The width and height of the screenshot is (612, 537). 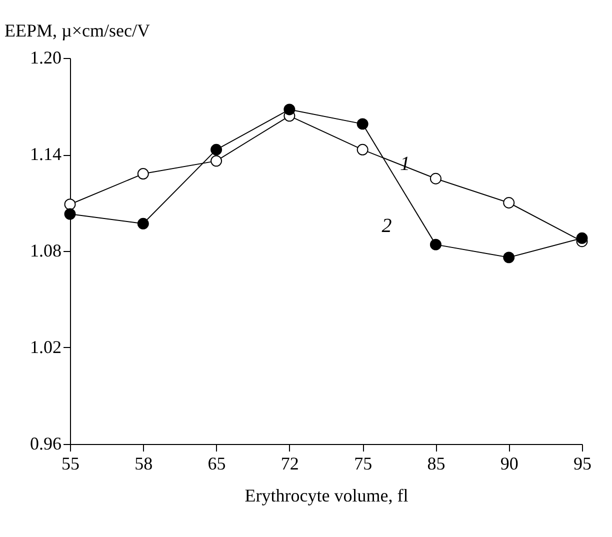 What do you see at coordinates (46, 347) in the screenshot?
I see `y-tick-label: 1.02` at bounding box center [46, 347].